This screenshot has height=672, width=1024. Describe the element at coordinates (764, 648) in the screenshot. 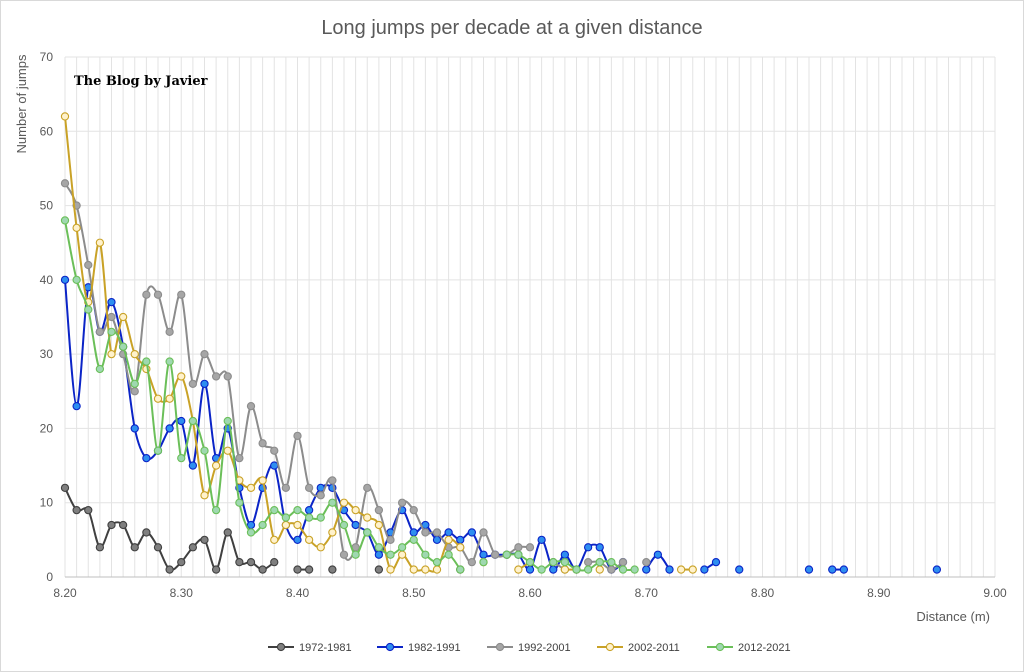

I see `legend-label: 2012-2021` at that location.